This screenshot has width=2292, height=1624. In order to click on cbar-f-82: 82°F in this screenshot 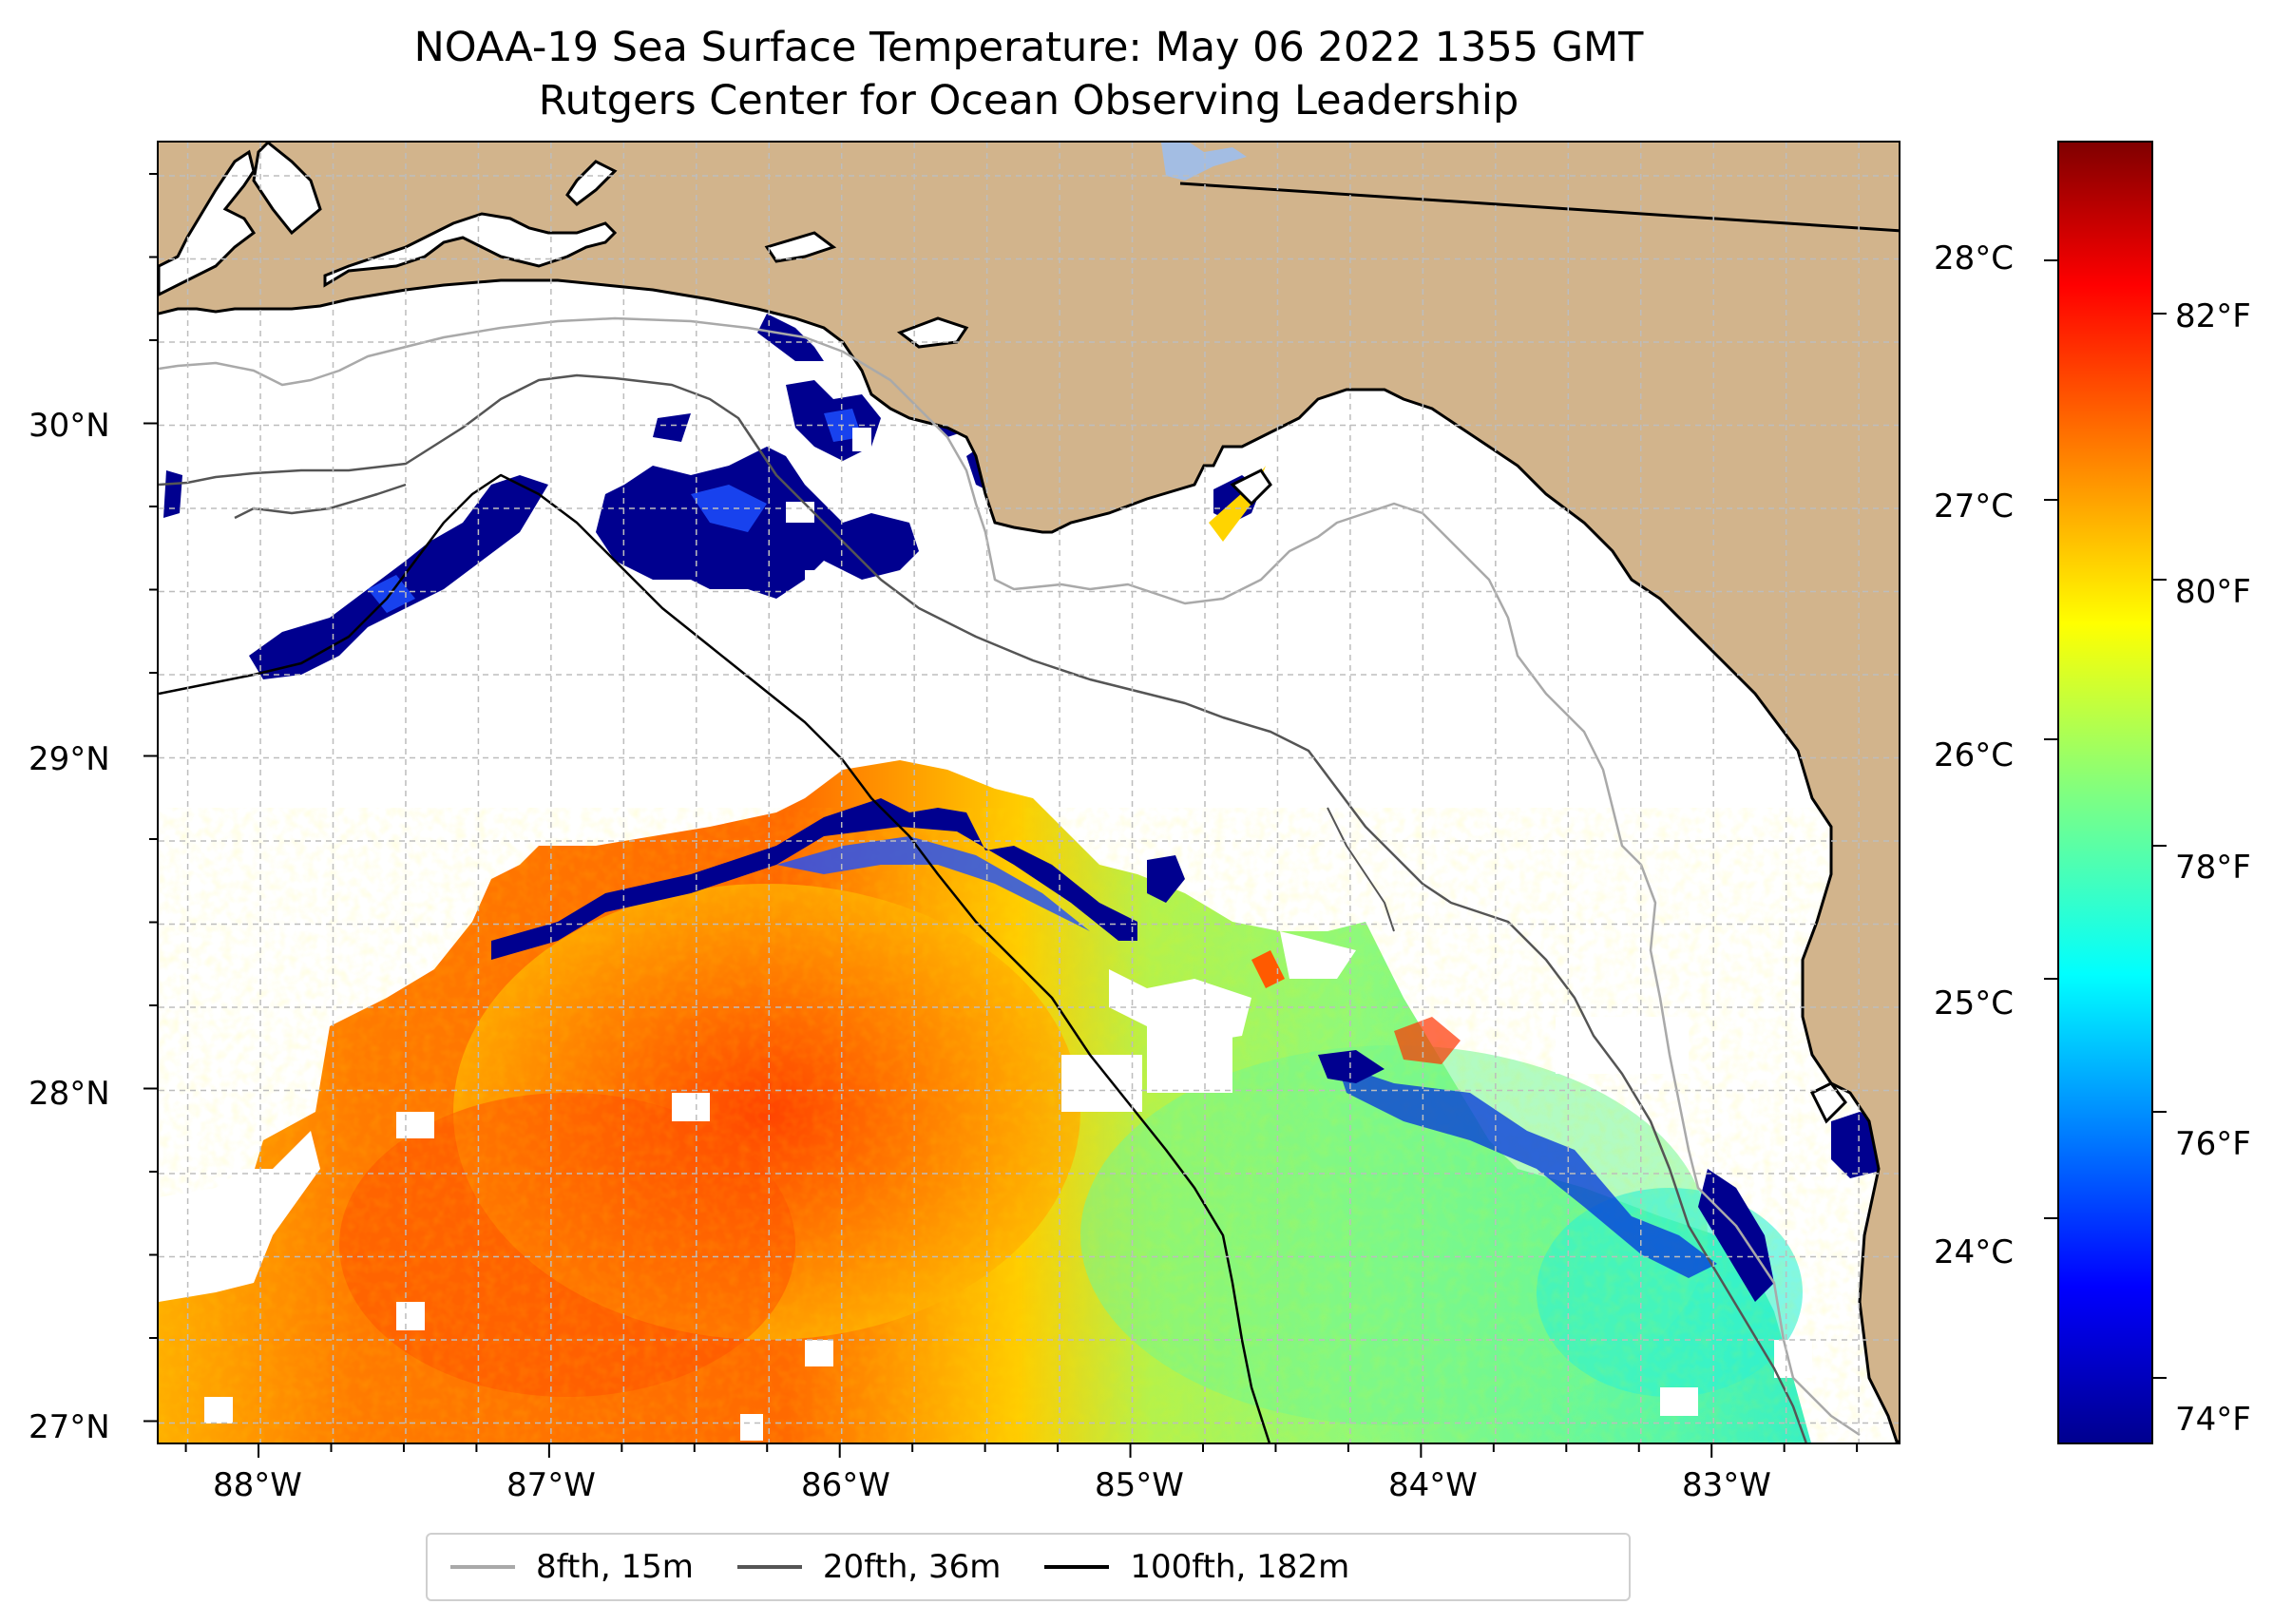, I will do `click(2213, 316)`.